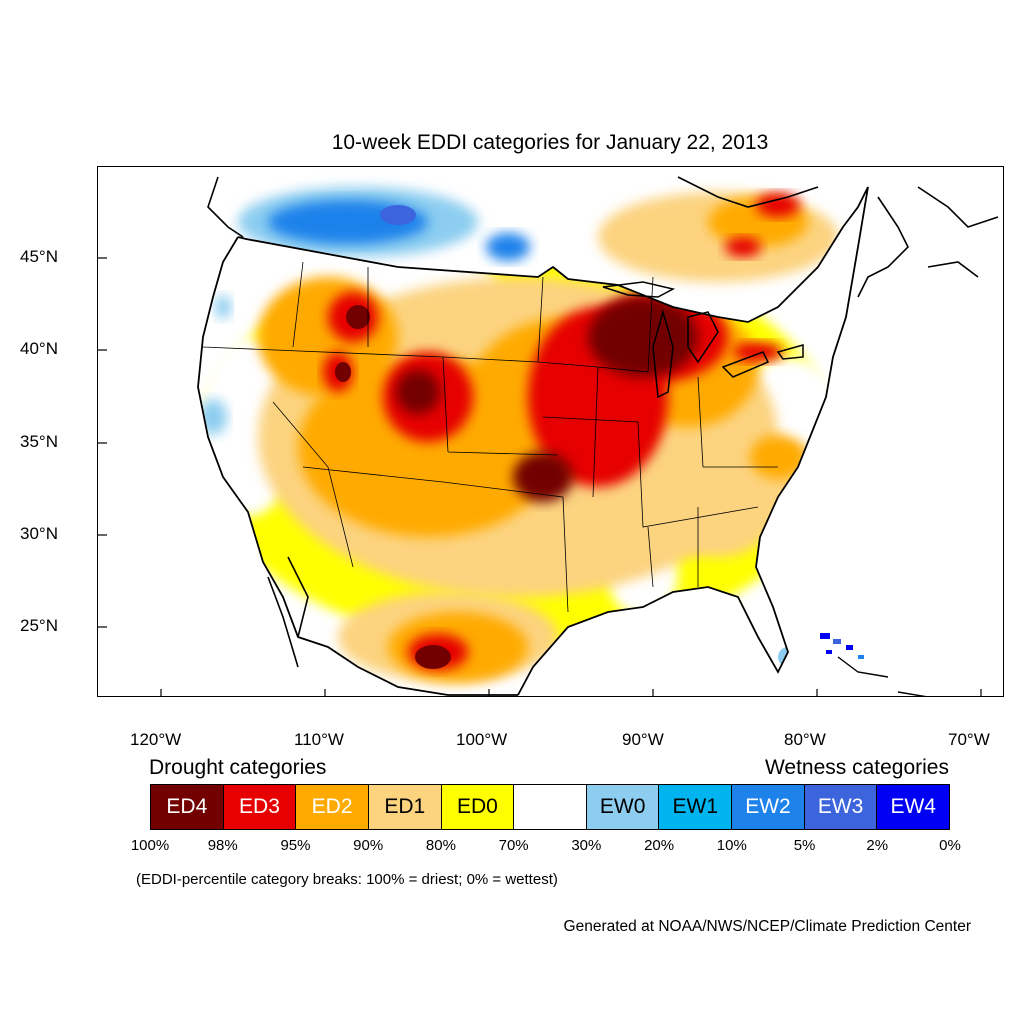  Describe the element at coordinates (440, 845) in the screenshot. I see `percent-break-label: 80%` at that location.